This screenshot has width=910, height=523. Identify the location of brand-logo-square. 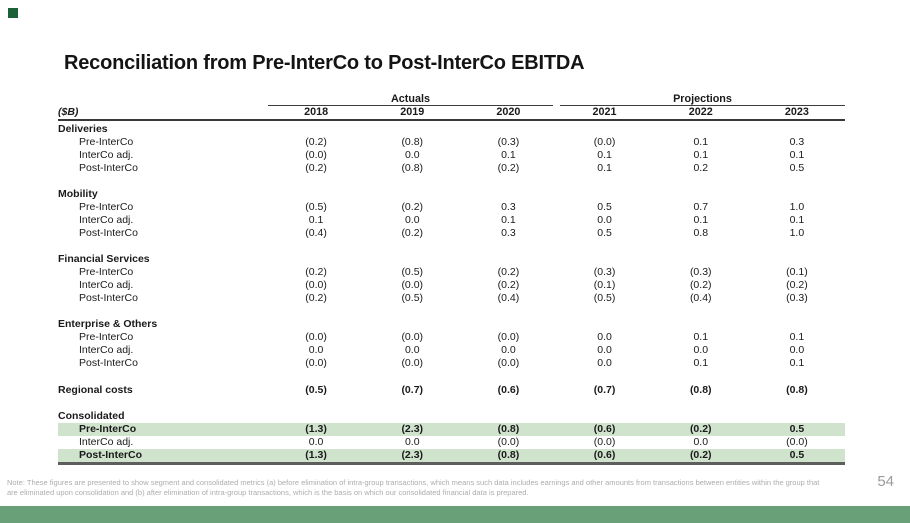
(13, 13).